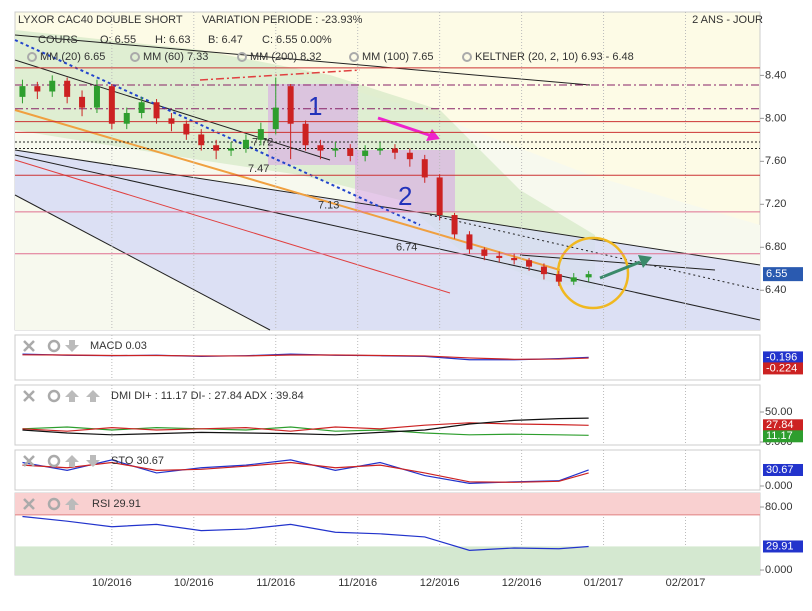 This screenshot has height=611, width=812. I want to click on value-tag-label: -0.224, so click(781, 368).